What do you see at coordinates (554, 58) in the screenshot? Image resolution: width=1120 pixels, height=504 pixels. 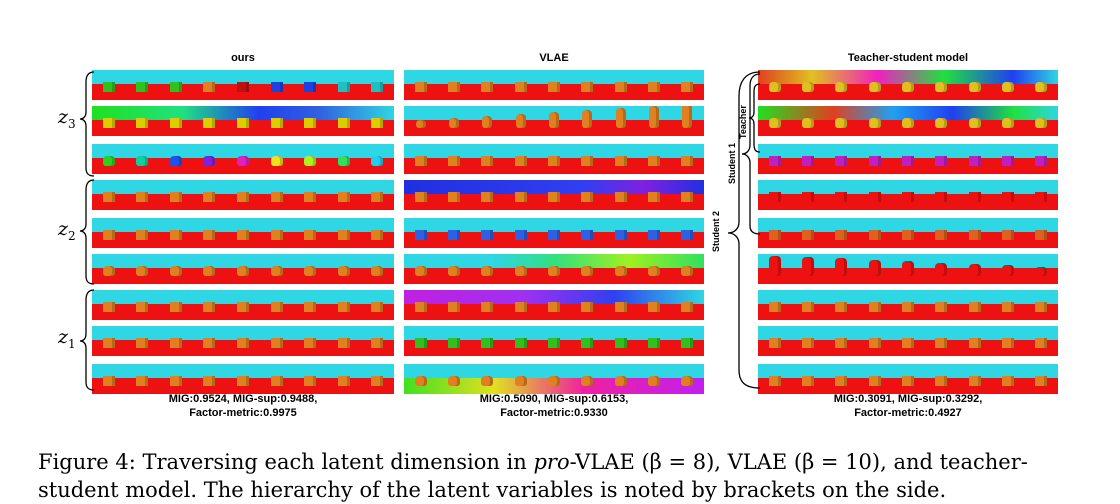 I see `panel-title-vlae: VLAE` at bounding box center [554, 58].